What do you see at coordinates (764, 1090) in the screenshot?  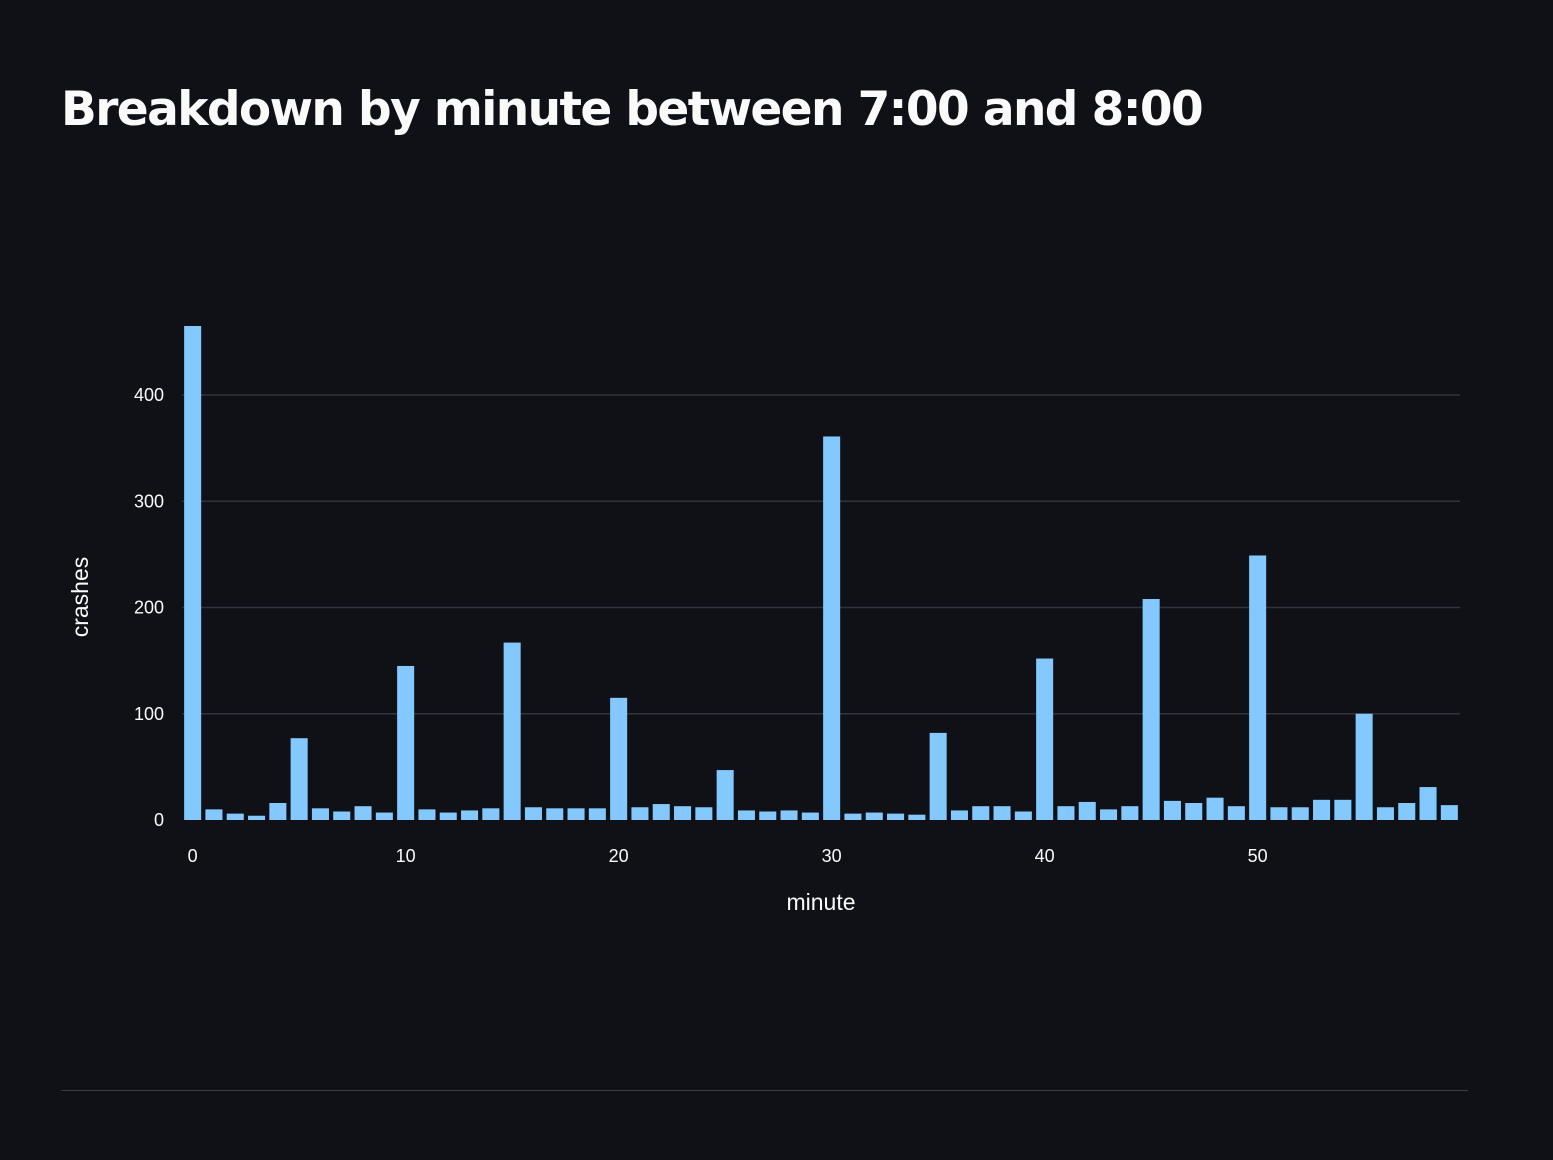 I see `divider` at bounding box center [764, 1090].